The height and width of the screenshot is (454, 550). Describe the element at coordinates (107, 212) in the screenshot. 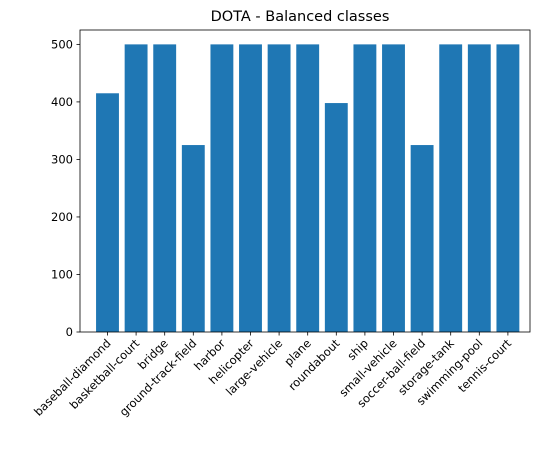

I see `bar-baseball-diamond` at that location.